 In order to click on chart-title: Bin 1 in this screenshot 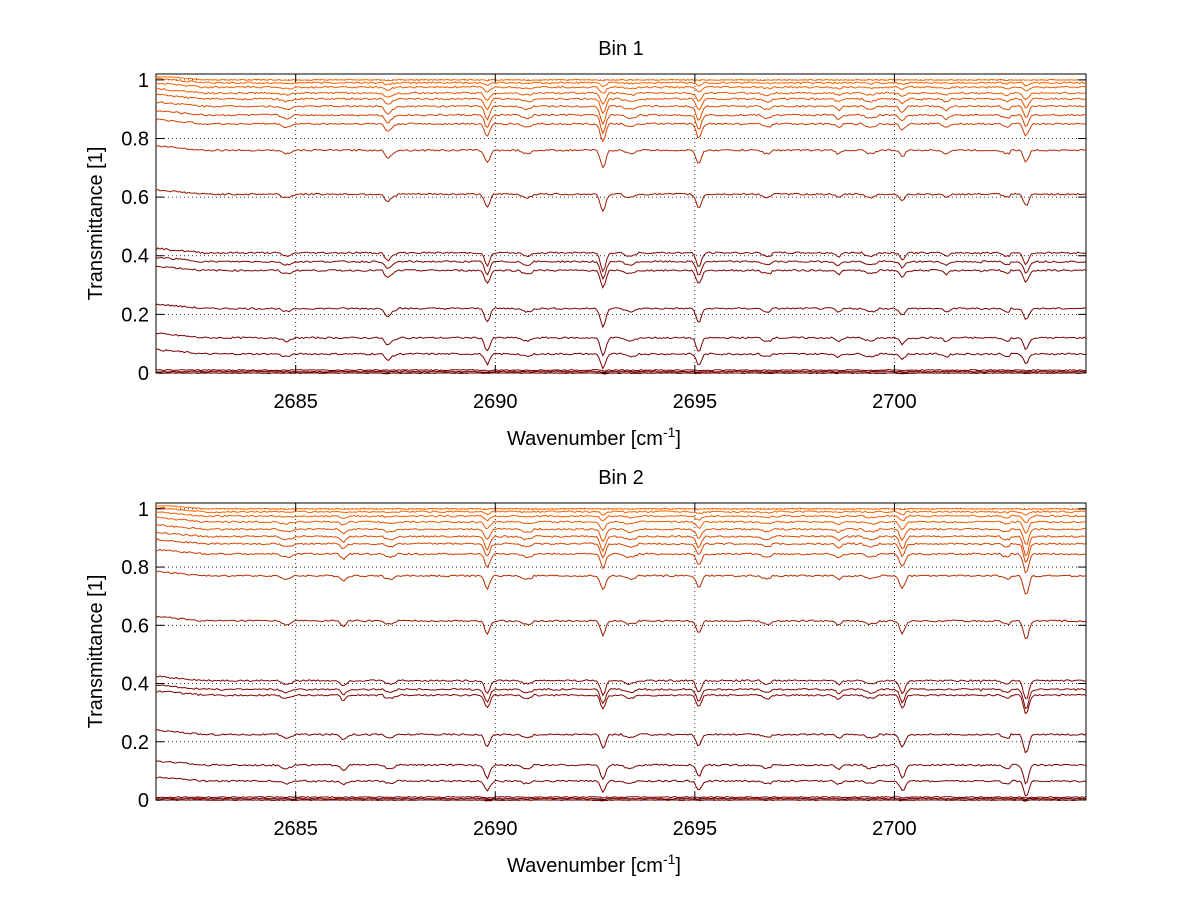, I will do `click(621, 49)`.